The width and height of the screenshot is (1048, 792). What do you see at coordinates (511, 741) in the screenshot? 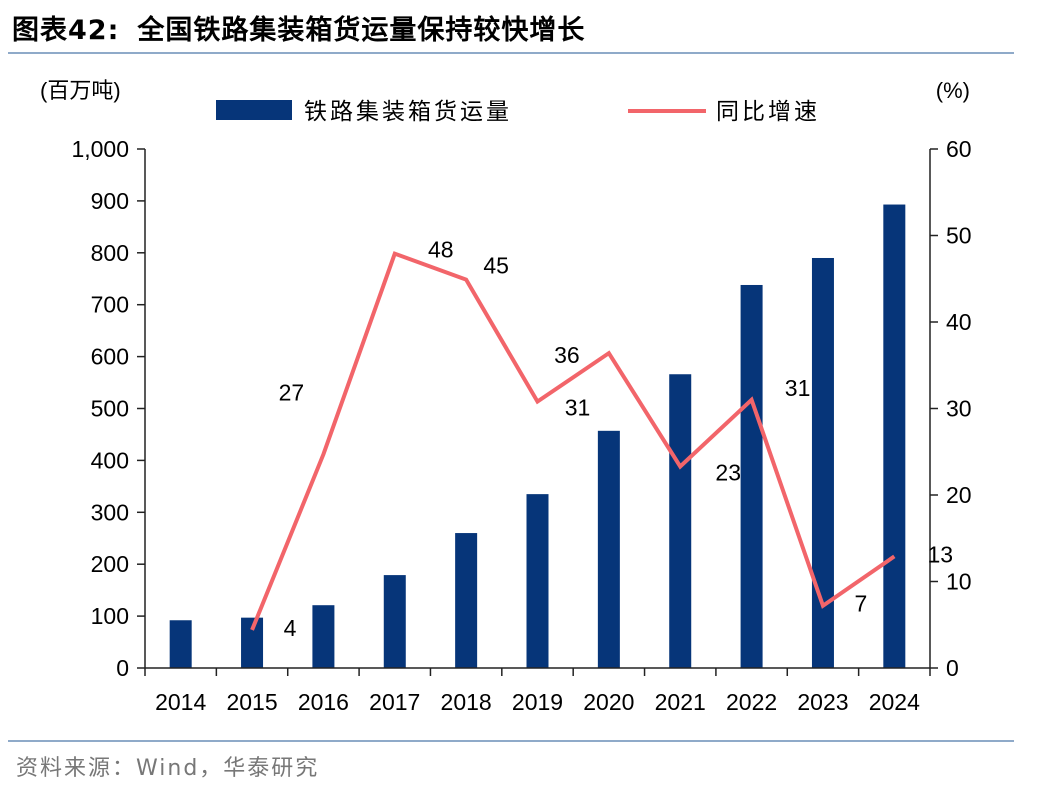
I see `source-rule` at bounding box center [511, 741].